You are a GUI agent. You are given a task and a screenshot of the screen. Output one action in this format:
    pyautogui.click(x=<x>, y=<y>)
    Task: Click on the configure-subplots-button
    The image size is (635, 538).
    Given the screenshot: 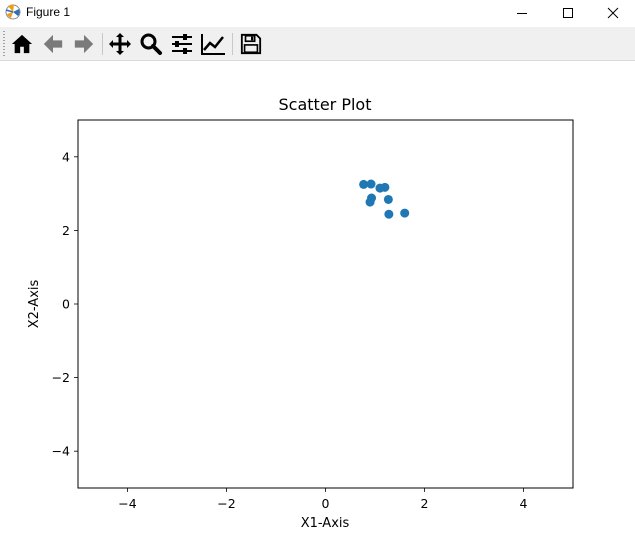 What is the action you would take?
    pyautogui.click(x=182, y=44)
    